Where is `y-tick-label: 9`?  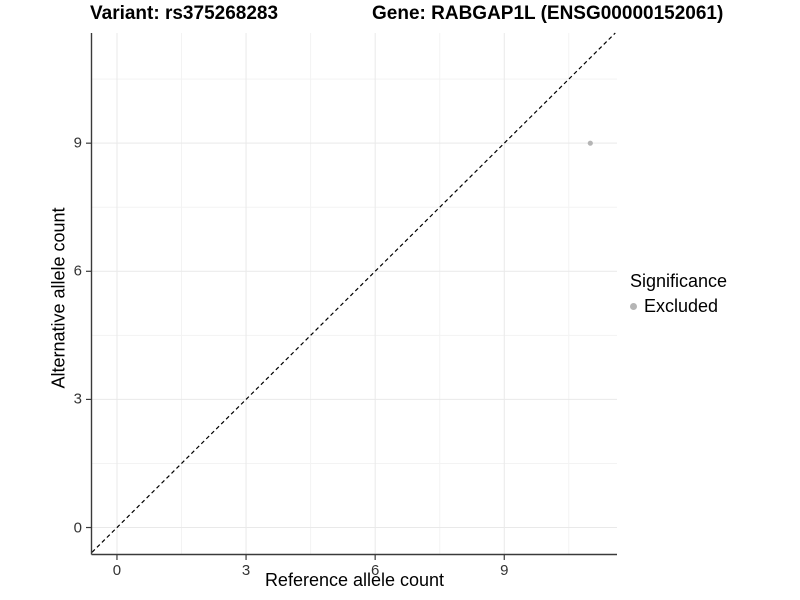
y-tick-label: 9 is located at coordinates (77, 143).